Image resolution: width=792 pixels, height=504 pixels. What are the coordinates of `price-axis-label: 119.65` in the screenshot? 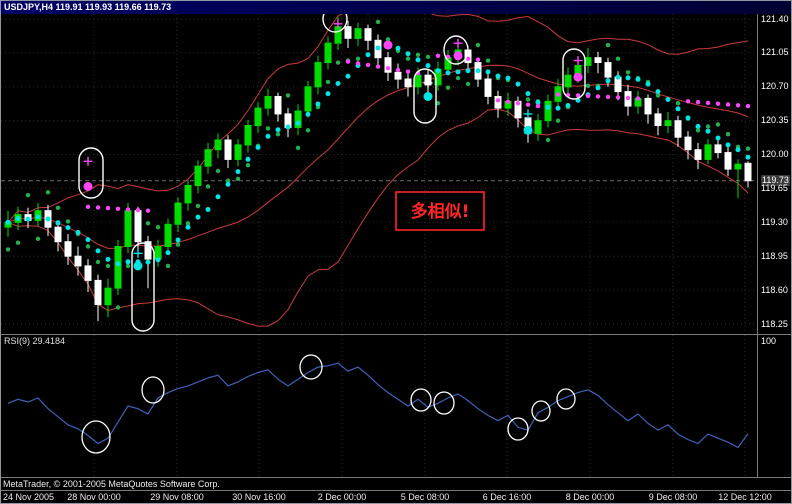 It's located at (774, 188).